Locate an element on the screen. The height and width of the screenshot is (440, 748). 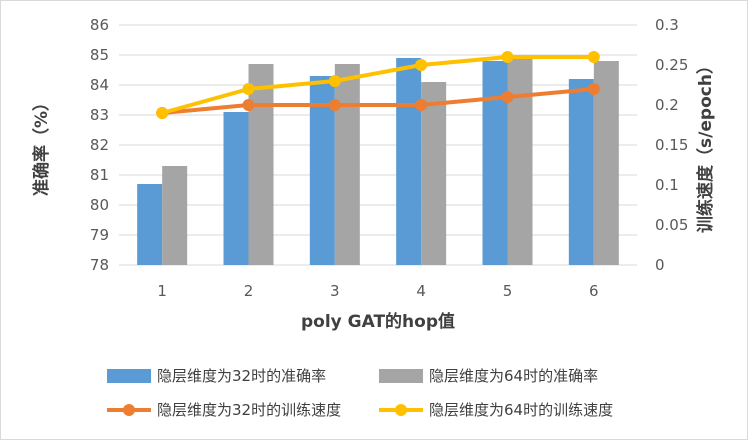
y-right-tick-label: 0.05 is located at coordinates (671, 225).